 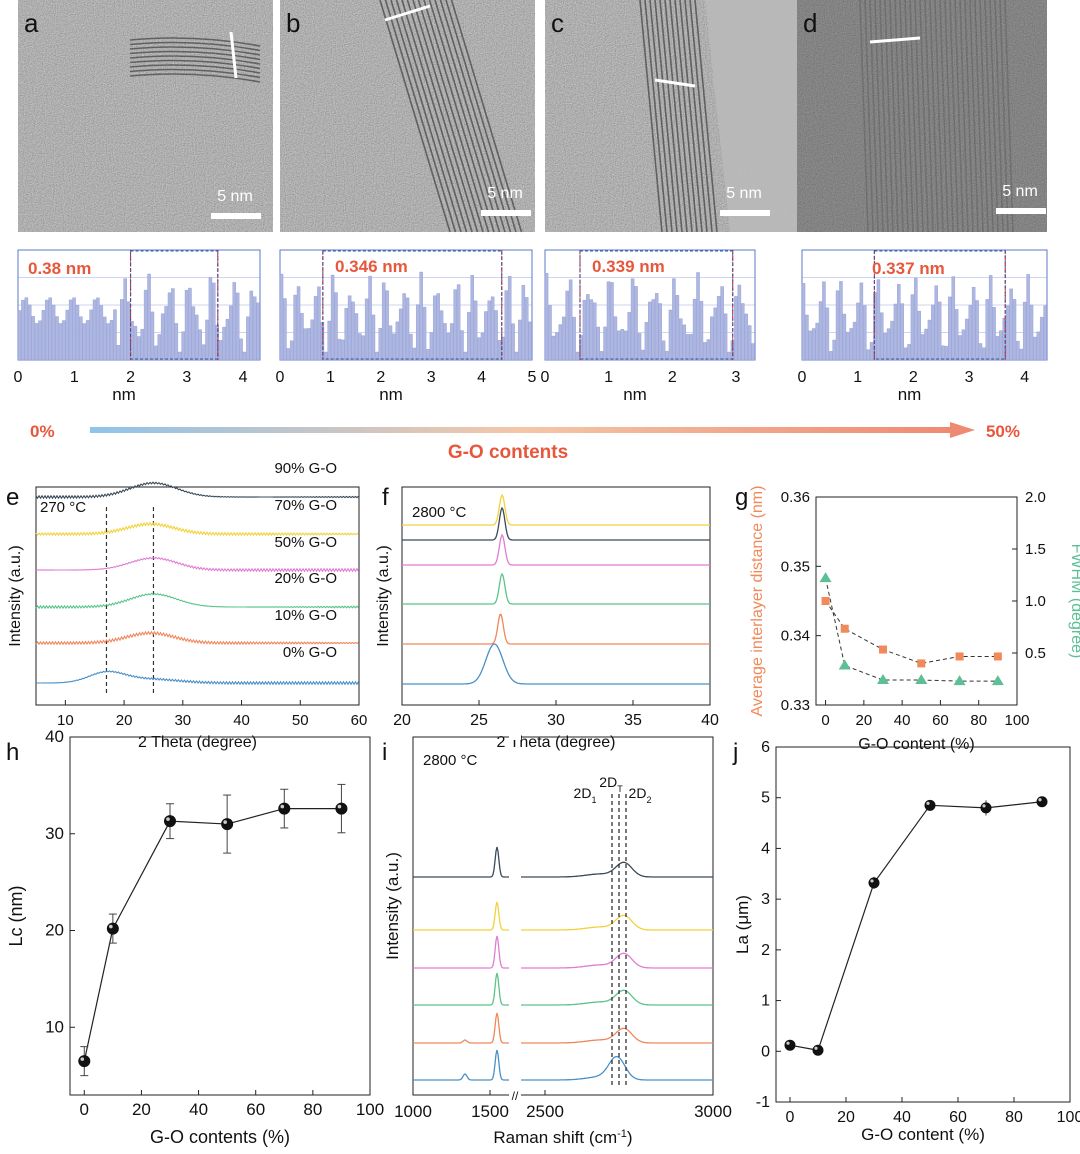 What do you see at coordinates (997, 656) in the screenshot?
I see `interlayer-point` at bounding box center [997, 656].